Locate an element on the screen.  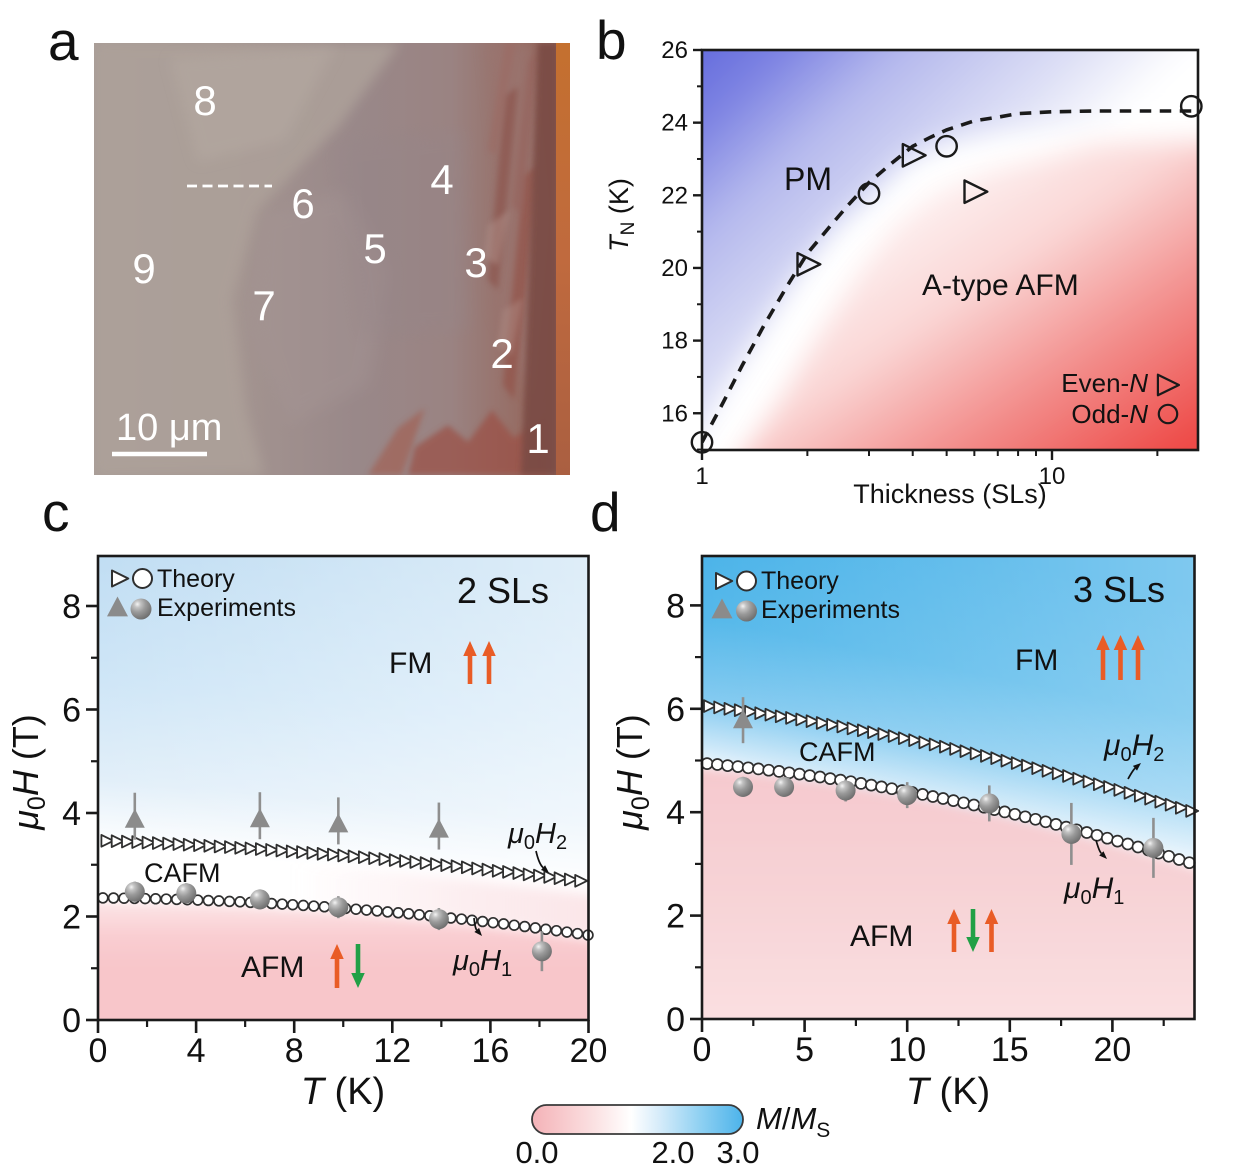
svg-text: a is located at coordinates (63, 41).